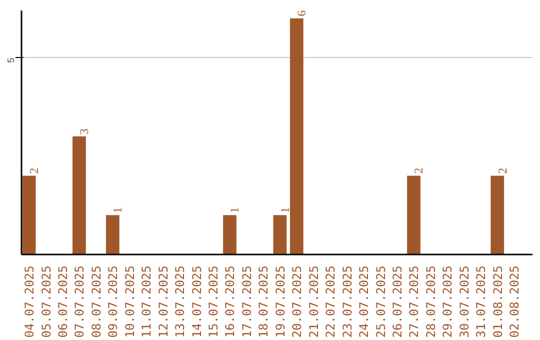 This screenshot has height=340, width=540. Describe the element at coordinates (481, 301) in the screenshot. I see `x-tick-label: 31.07.2025` at that location.